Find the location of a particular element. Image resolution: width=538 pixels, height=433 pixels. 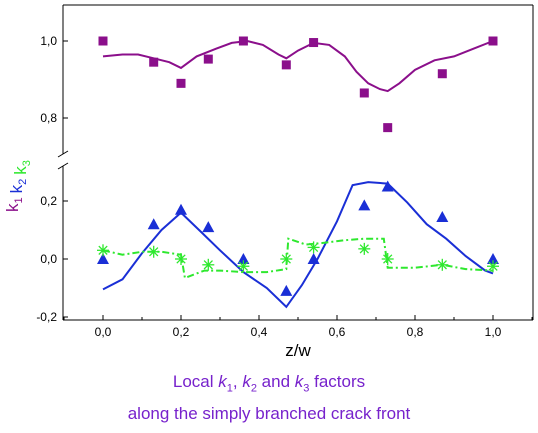

y-tick-label: -0,2 is located at coordinates (46, 317).